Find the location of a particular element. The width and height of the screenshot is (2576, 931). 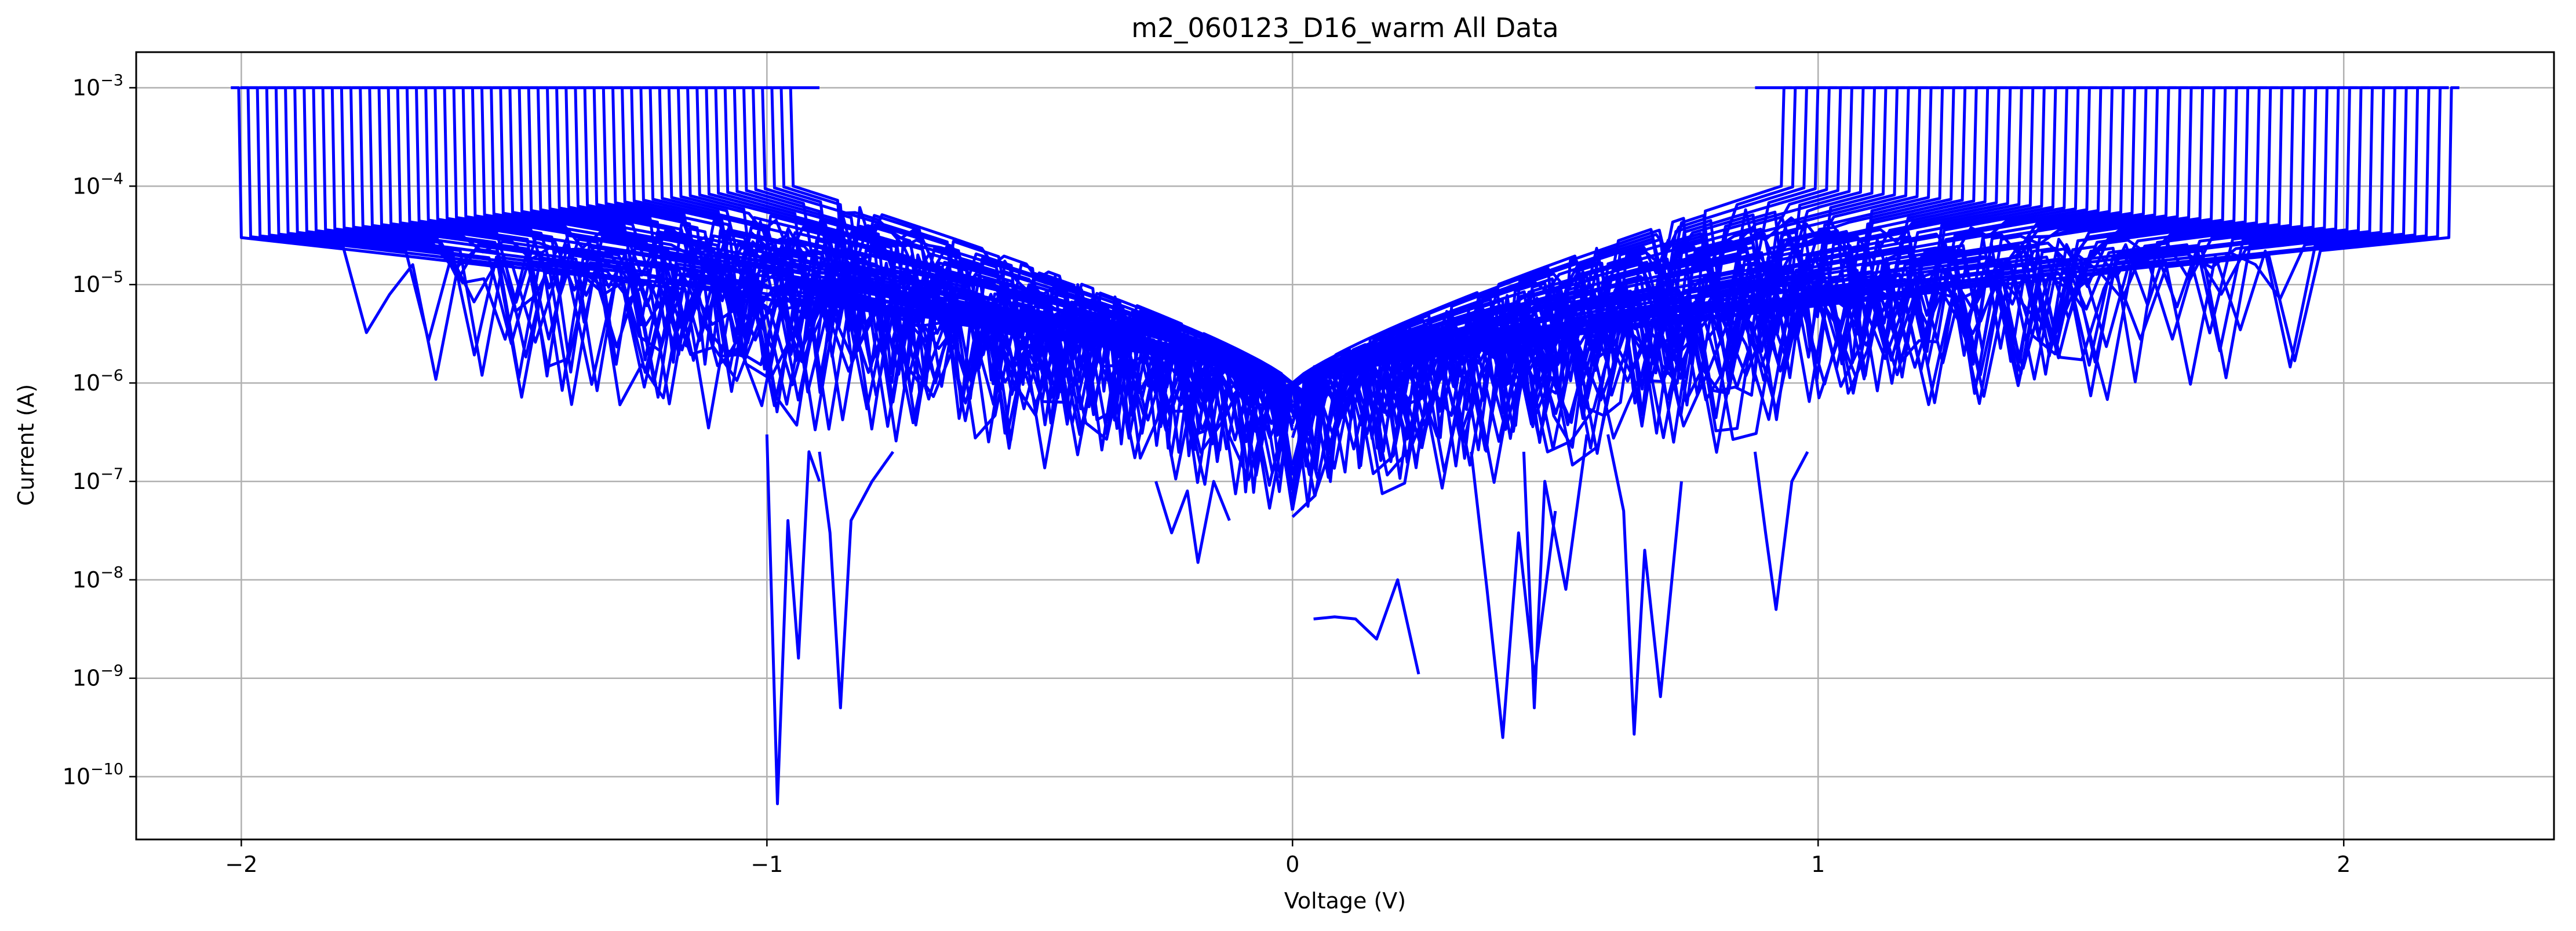

chart-title: m2_060123_D16_warm All Data is located at coordinates (1344, 27).